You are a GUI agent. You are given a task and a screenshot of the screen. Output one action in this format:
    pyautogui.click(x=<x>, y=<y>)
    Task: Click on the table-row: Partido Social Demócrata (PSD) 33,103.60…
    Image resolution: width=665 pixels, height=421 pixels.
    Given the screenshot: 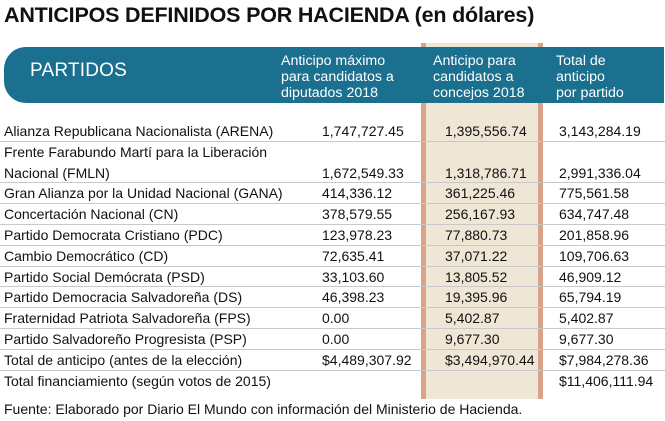 What is the action you would take?
    pyautogui.click(x=332, y=277)
    